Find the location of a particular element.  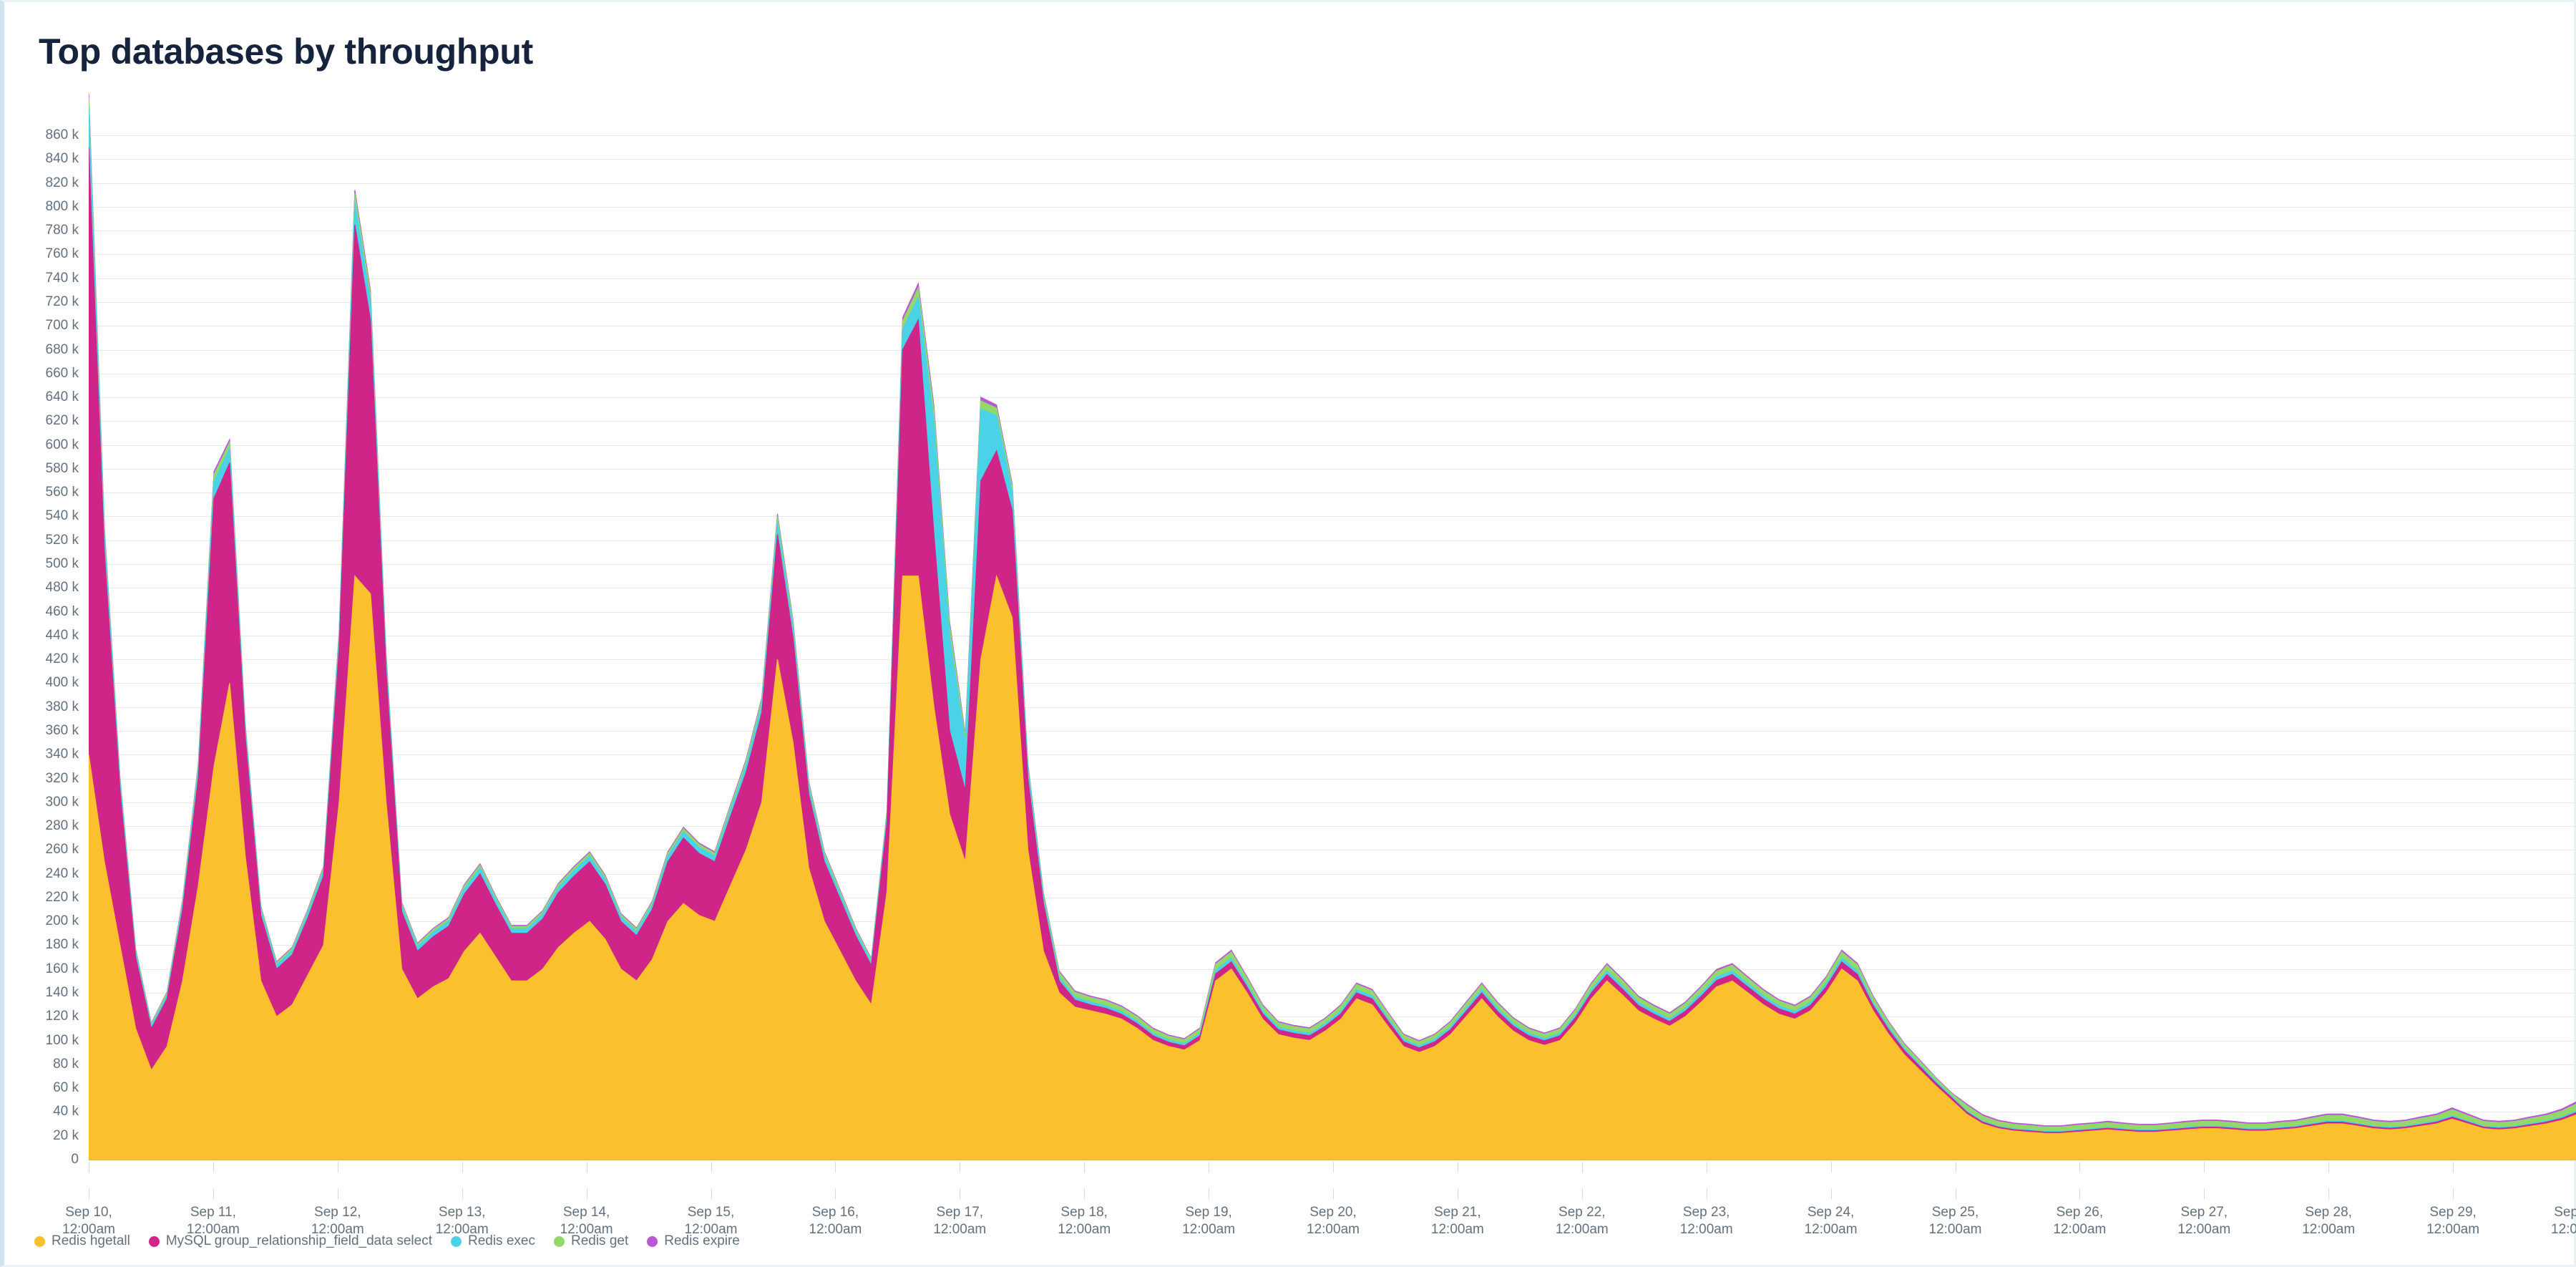

y-axis-tick-label: 860 k is located at coordinates (62, 134).